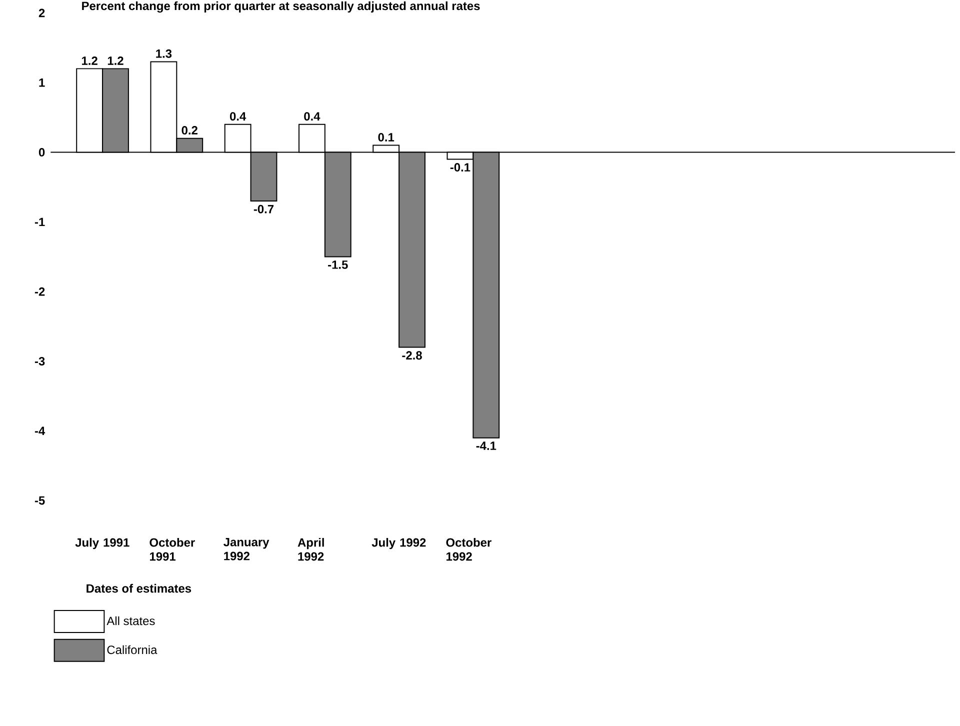 Image resolution: width=960 pixels, height=726 pixels. I want to click on data-label: -4.1, so click(486, 446).